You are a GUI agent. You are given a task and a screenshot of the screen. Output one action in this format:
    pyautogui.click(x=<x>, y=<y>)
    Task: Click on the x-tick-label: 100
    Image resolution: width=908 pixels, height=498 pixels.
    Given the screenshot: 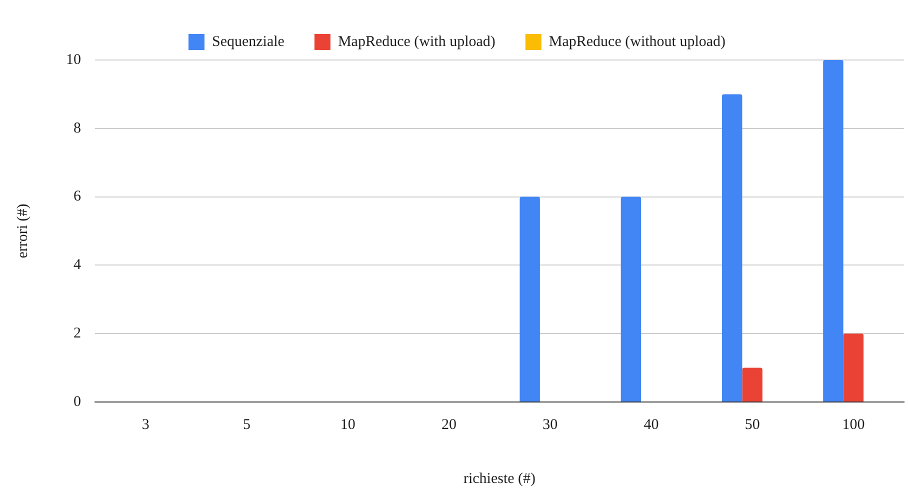 What is the action you would take?
    pyautogui.click(x=853, y=424)
    